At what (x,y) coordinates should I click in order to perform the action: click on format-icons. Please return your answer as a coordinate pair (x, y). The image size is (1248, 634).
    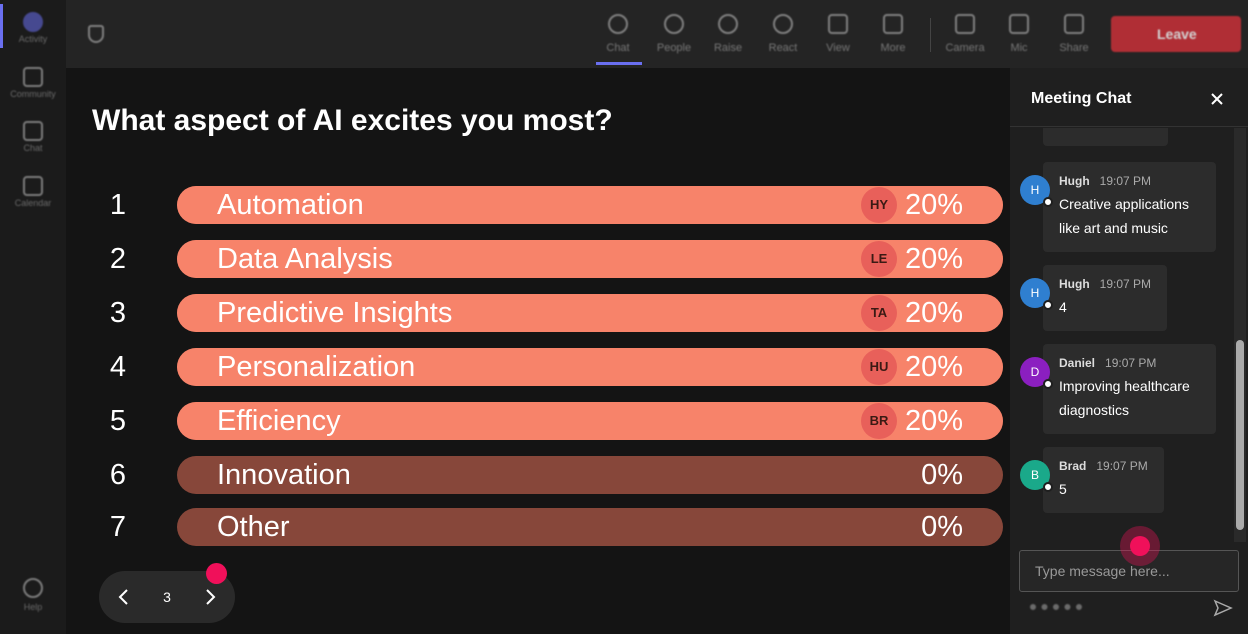
    Looking at the image, I should click on (1056, 608).